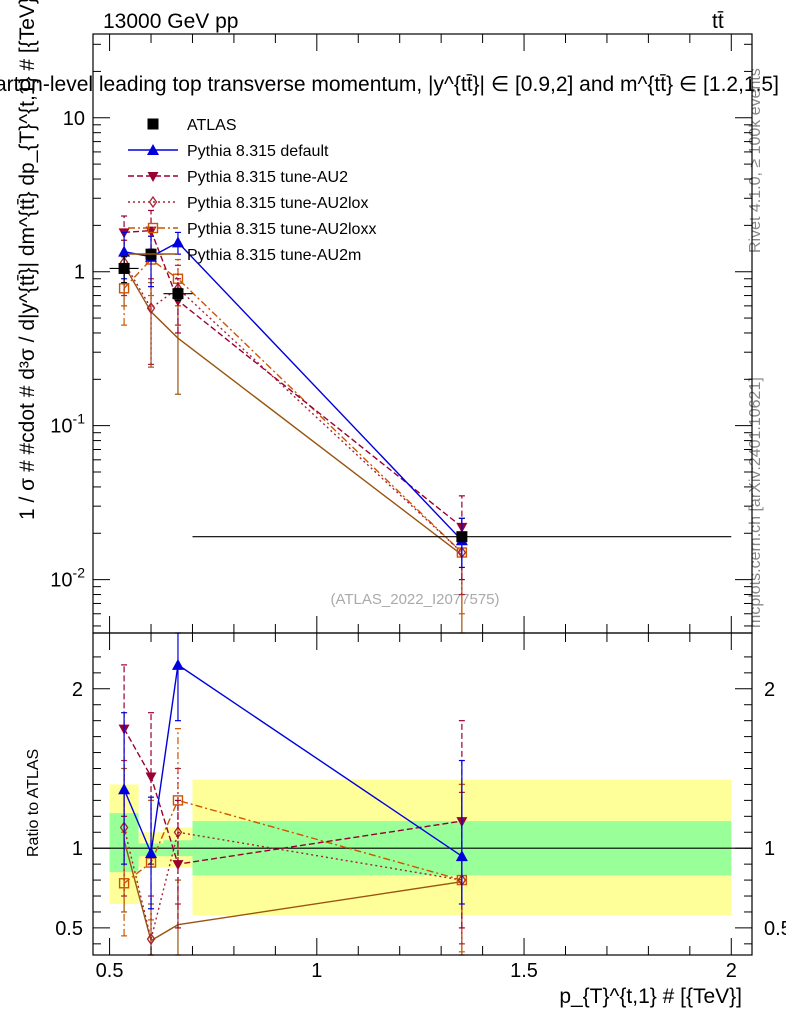  Describe the element at coordinates (524, 971) in the screenshot. I see `x-tick-label: 1.5` at that location.